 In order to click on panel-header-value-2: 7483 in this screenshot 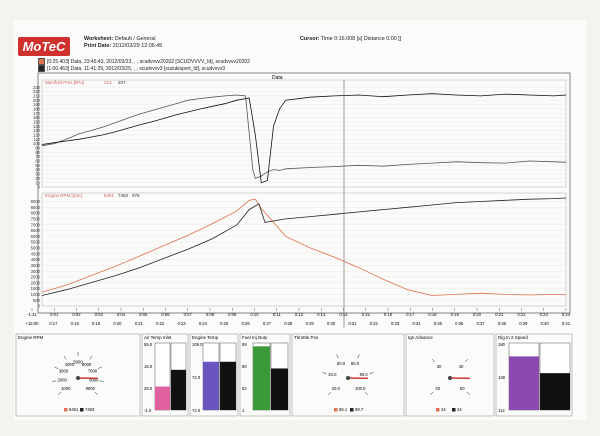, I will do `click(123, 195)`.